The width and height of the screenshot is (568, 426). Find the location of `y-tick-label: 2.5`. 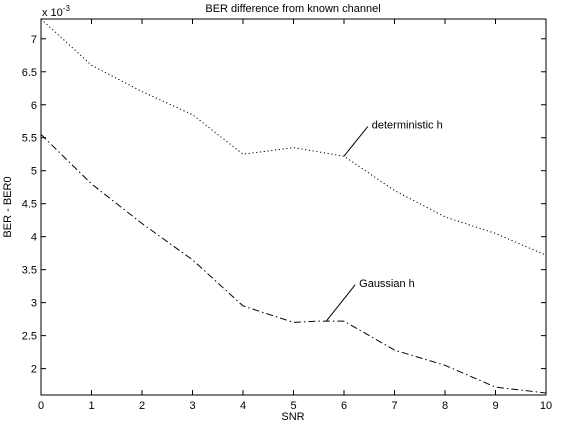

y-tick-label: 2.5 is located at coordinates (29, 337).